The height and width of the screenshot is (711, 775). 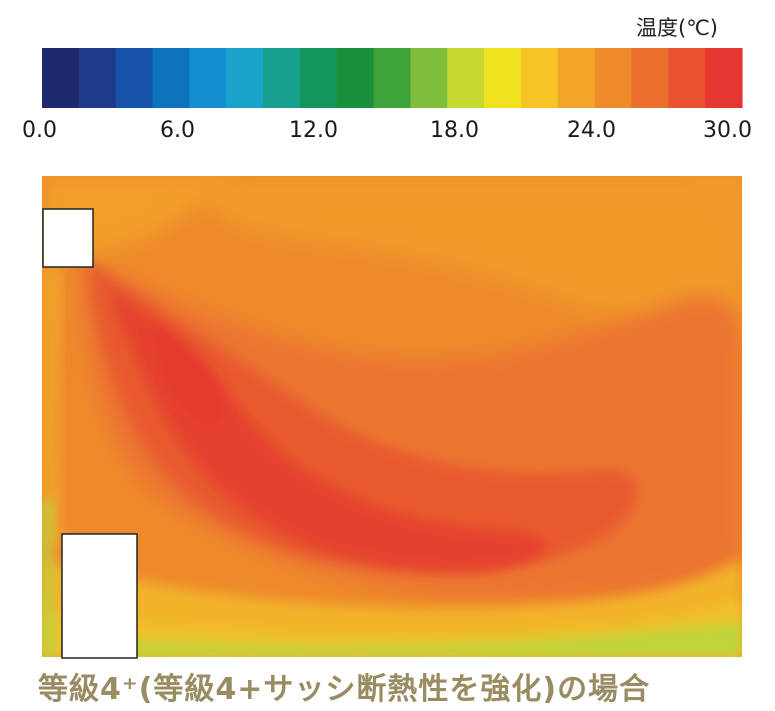 I want to click on vent-box-lower, so click(x=99, y=596).